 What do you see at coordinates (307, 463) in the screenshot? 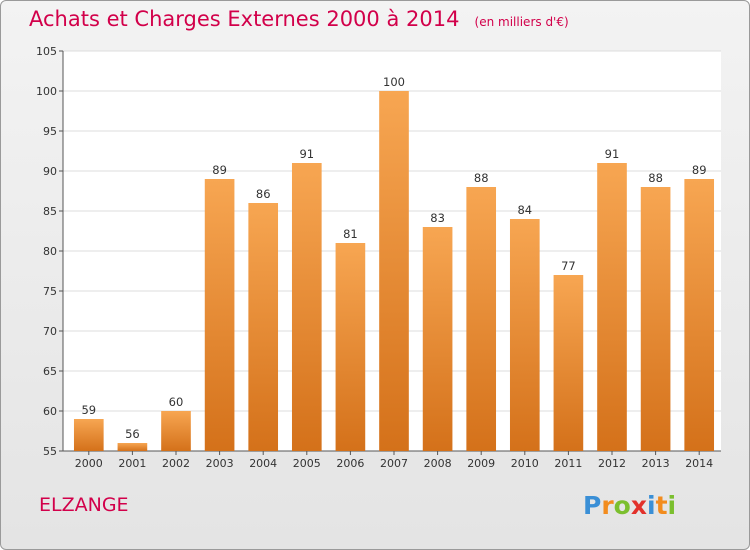
I see `x-tick-label: 2005` at bounding box center [307, 463].